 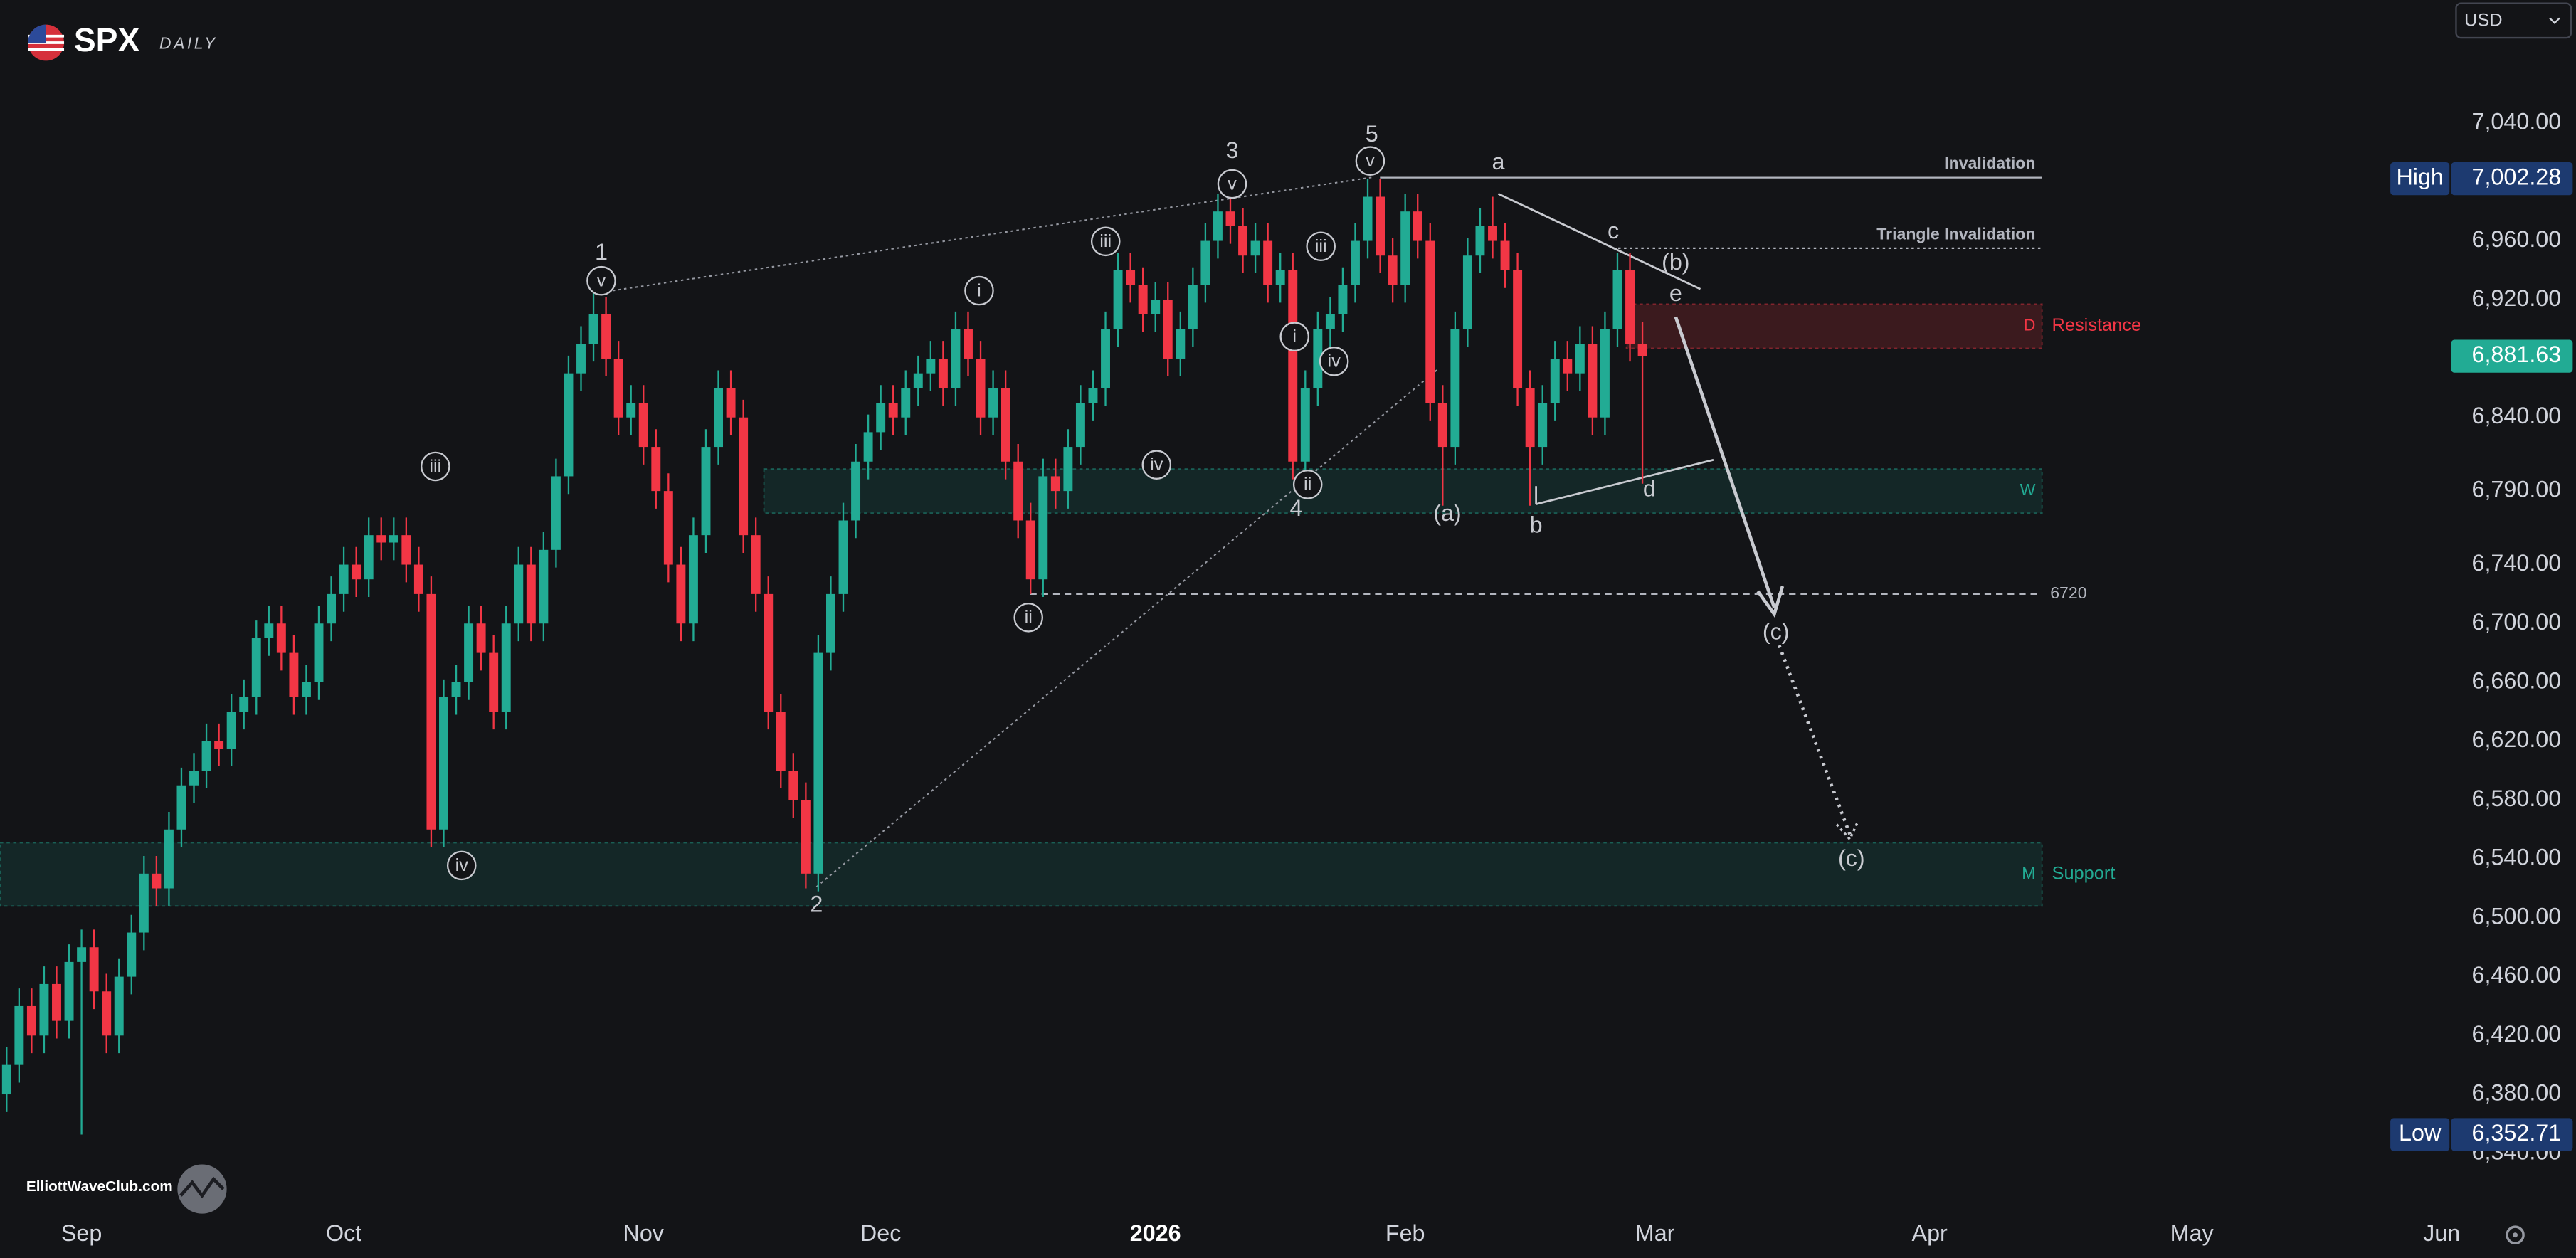 I want to click on projection-arrow, so click(x=1725, y=462).